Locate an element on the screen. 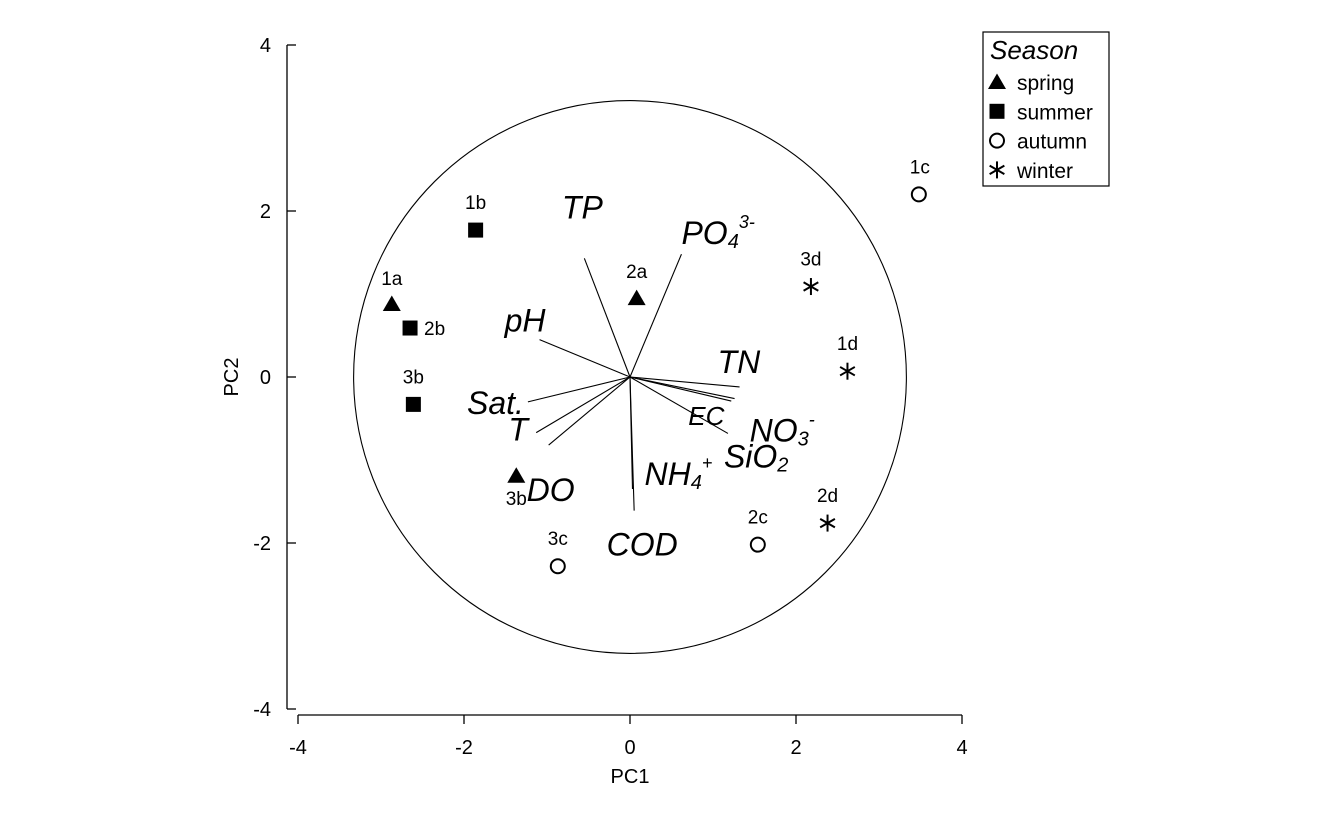  loading-label-nh4: NH4+ is located at coordinates (678, 473).